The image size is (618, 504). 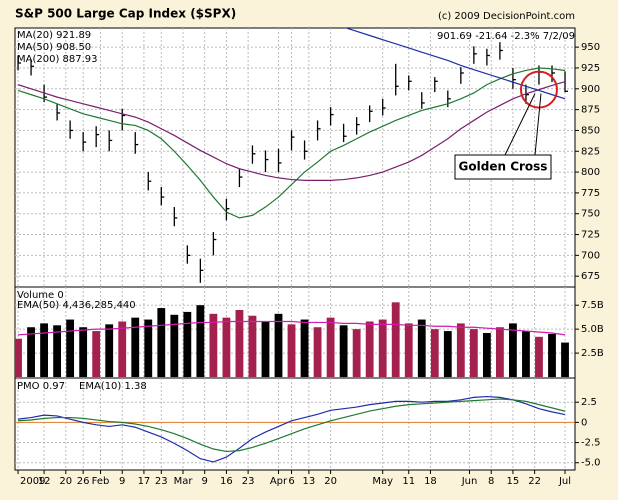 I want to click on y-tick-label: 725, so click(x=590, y=235).